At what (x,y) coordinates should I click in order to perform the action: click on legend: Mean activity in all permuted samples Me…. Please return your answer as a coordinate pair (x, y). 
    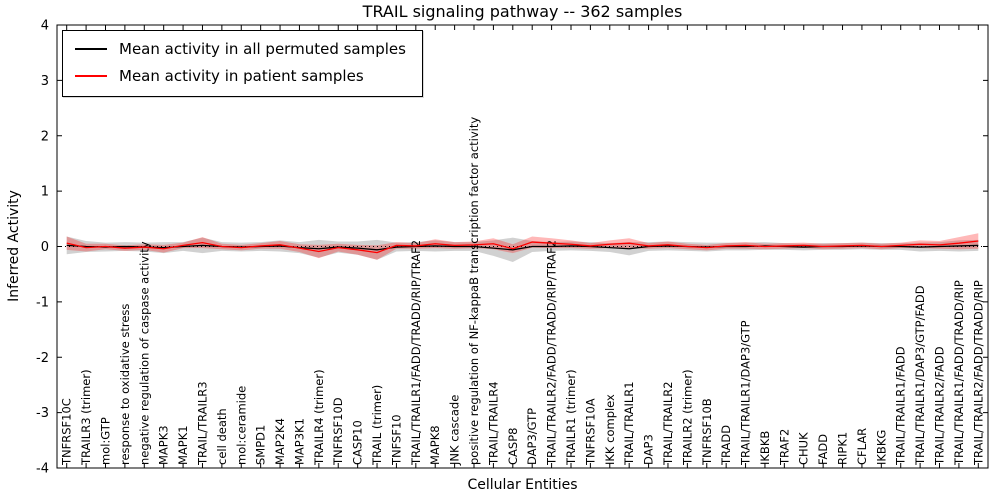
    Looking at the image, I should click on (242, 63).